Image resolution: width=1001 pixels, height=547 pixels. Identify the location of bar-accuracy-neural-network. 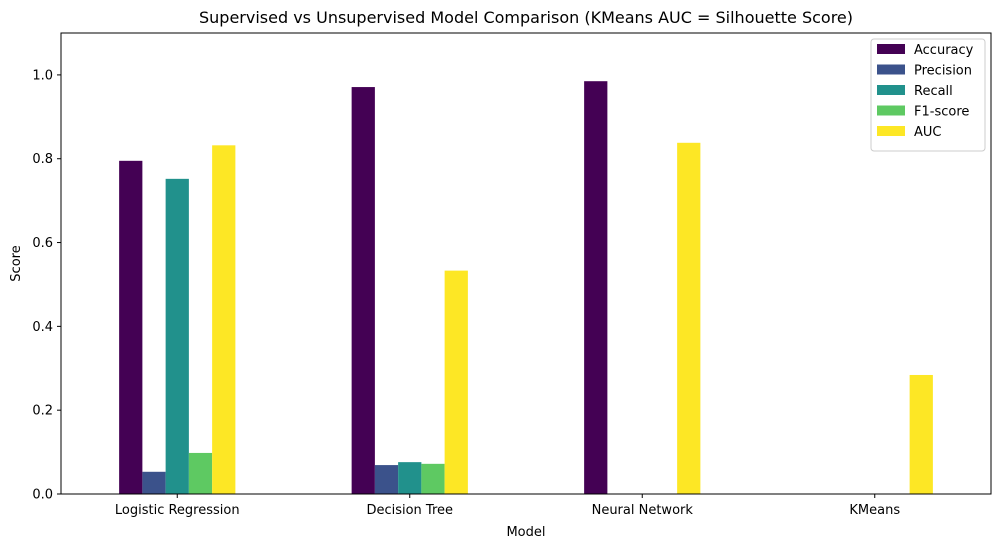
(596, 287).